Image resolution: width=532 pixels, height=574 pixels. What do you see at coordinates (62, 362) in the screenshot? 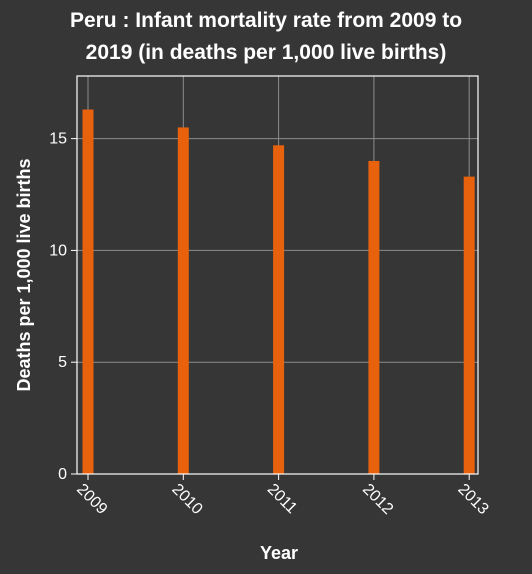
I see `y-tick-label: 5` at bounding box center [62, 362].